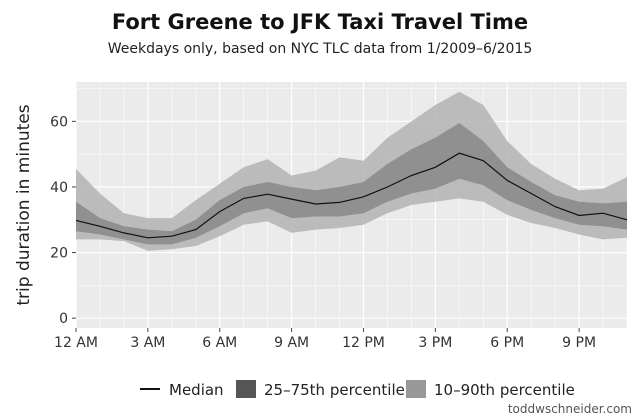 Image resolution: width=640 pixels, height=420 pixels. What do you see at coordinates (63, 220) in the screenshot?
I see `y-axis: 0 20 40 60` at bounding box center [63, 220].